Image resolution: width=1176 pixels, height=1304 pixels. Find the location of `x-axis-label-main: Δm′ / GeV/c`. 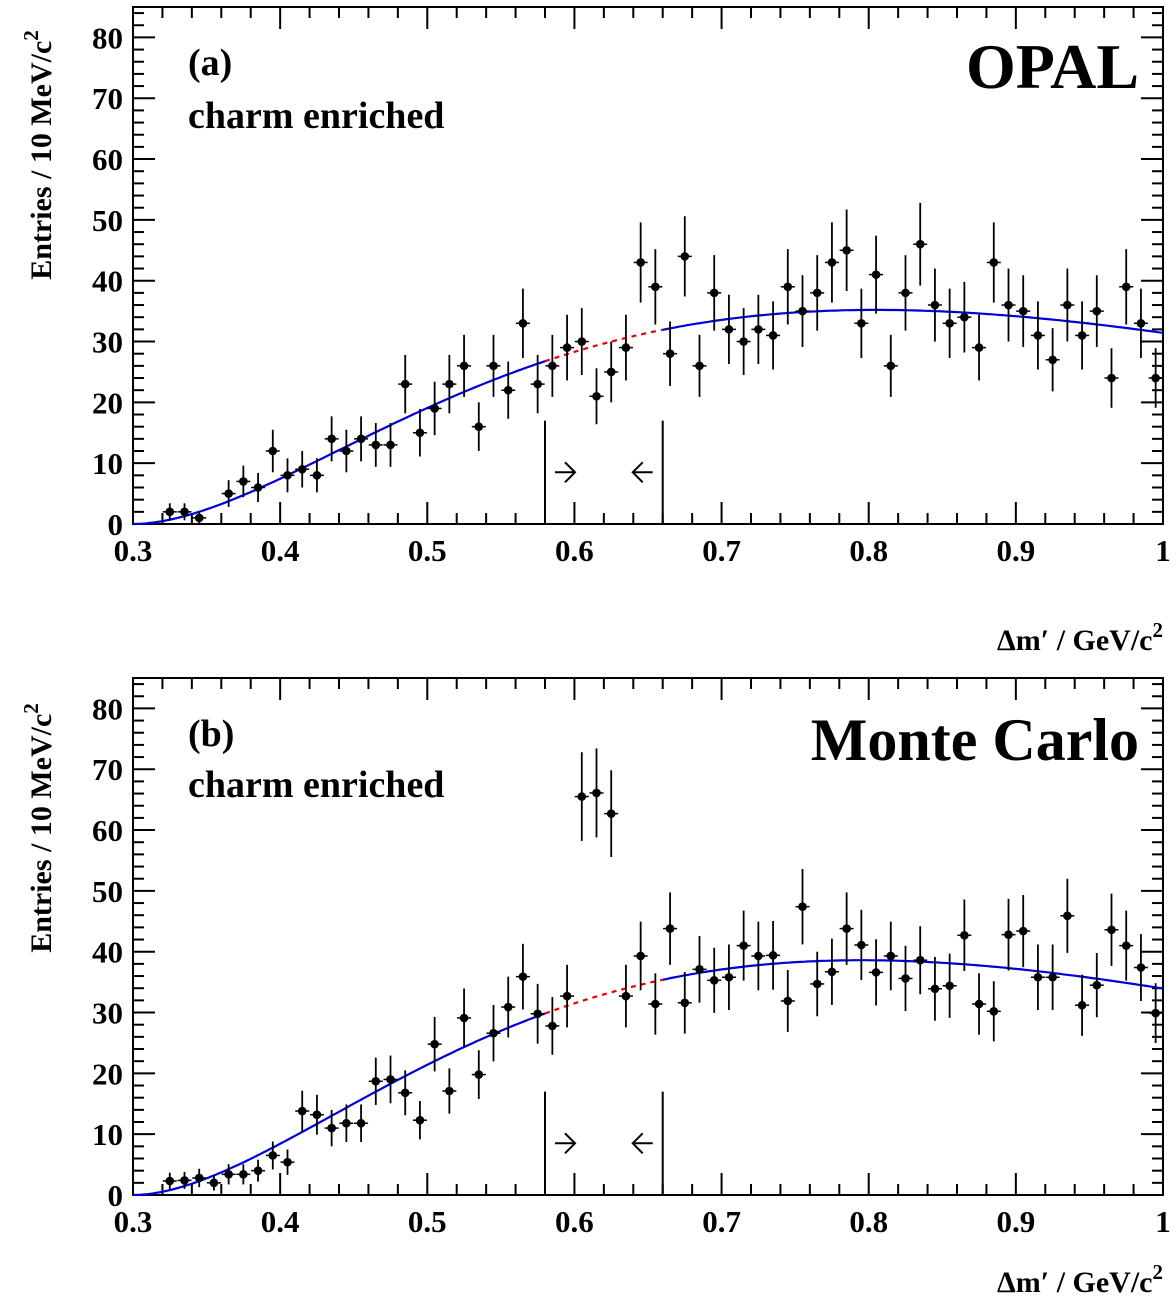

x-axis-label-main: Δm′ / GeV/c is located at coordinates (1075, 640).